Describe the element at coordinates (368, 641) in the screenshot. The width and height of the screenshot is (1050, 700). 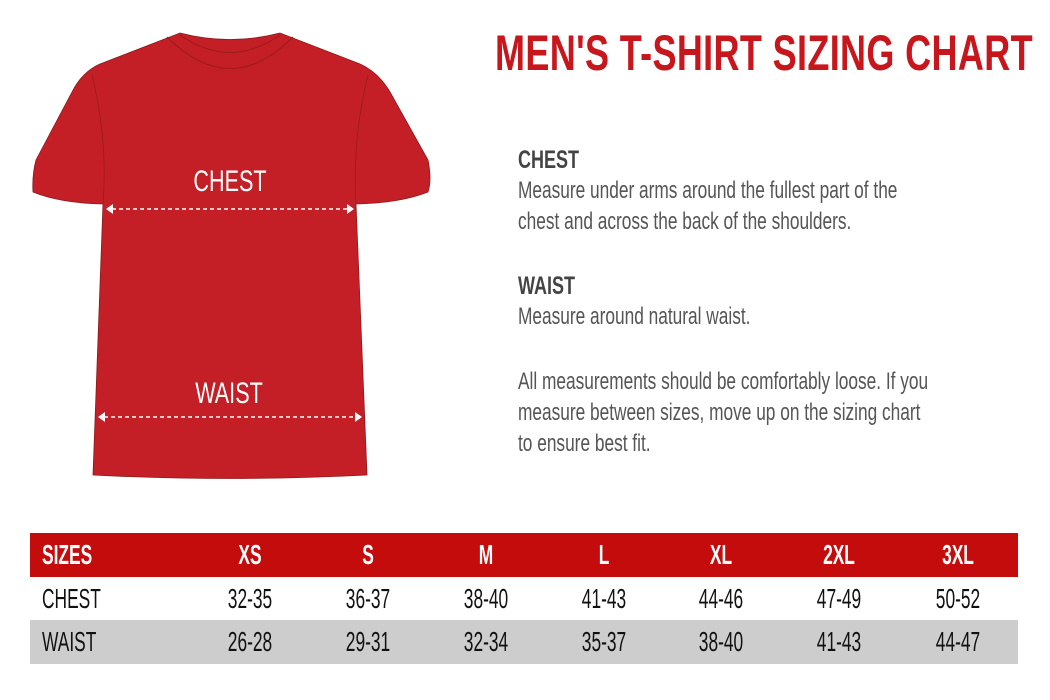
I see `table-cell: 29-31` at that location.